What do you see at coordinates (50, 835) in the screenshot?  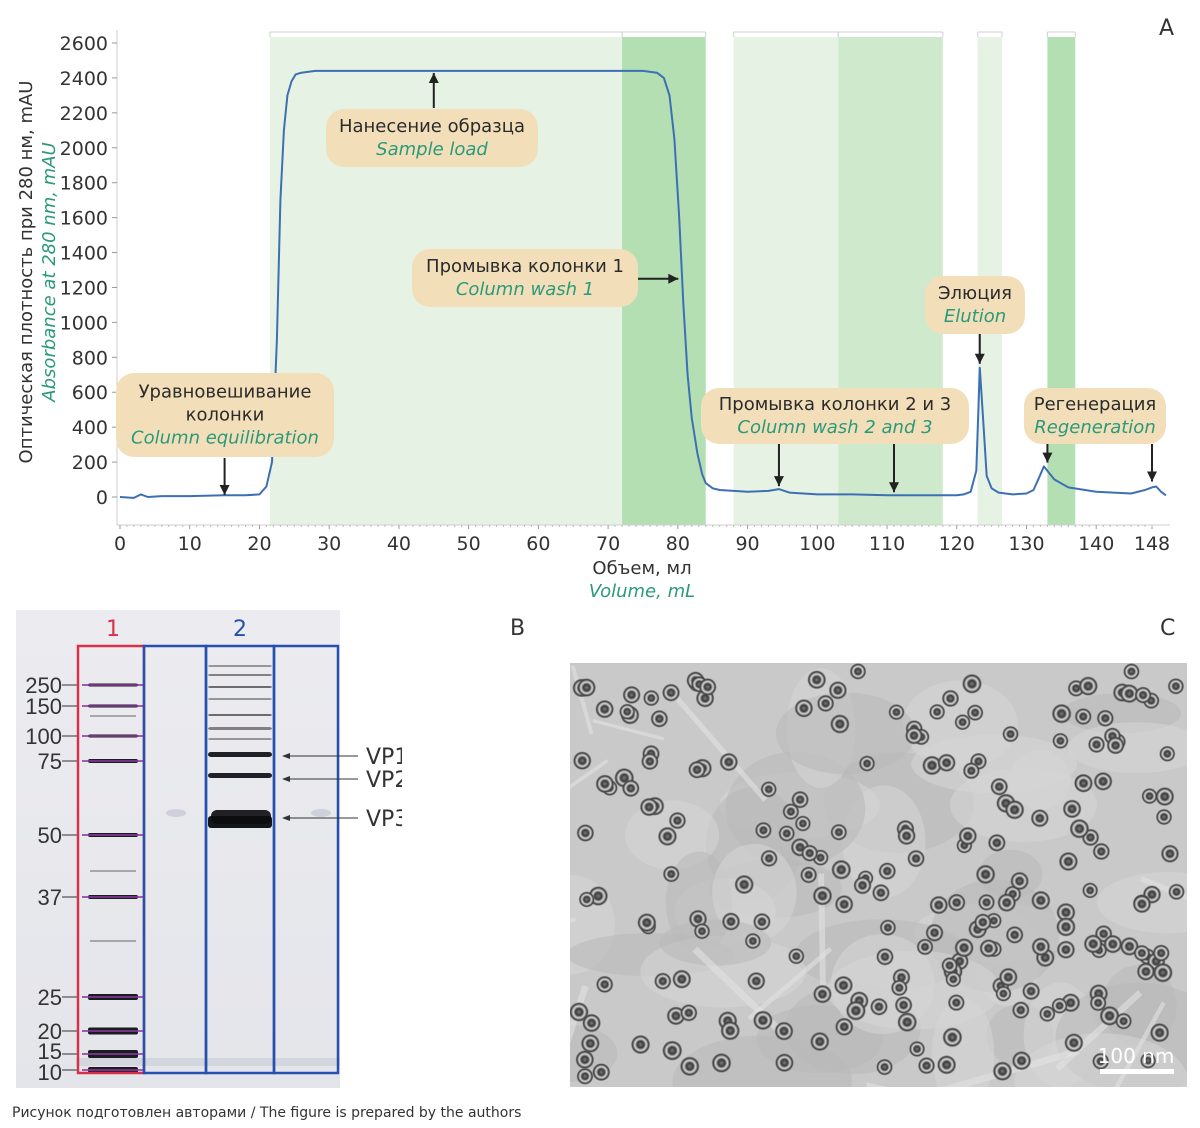 I see `marker-label: 50` at bounding box center [50, 835].